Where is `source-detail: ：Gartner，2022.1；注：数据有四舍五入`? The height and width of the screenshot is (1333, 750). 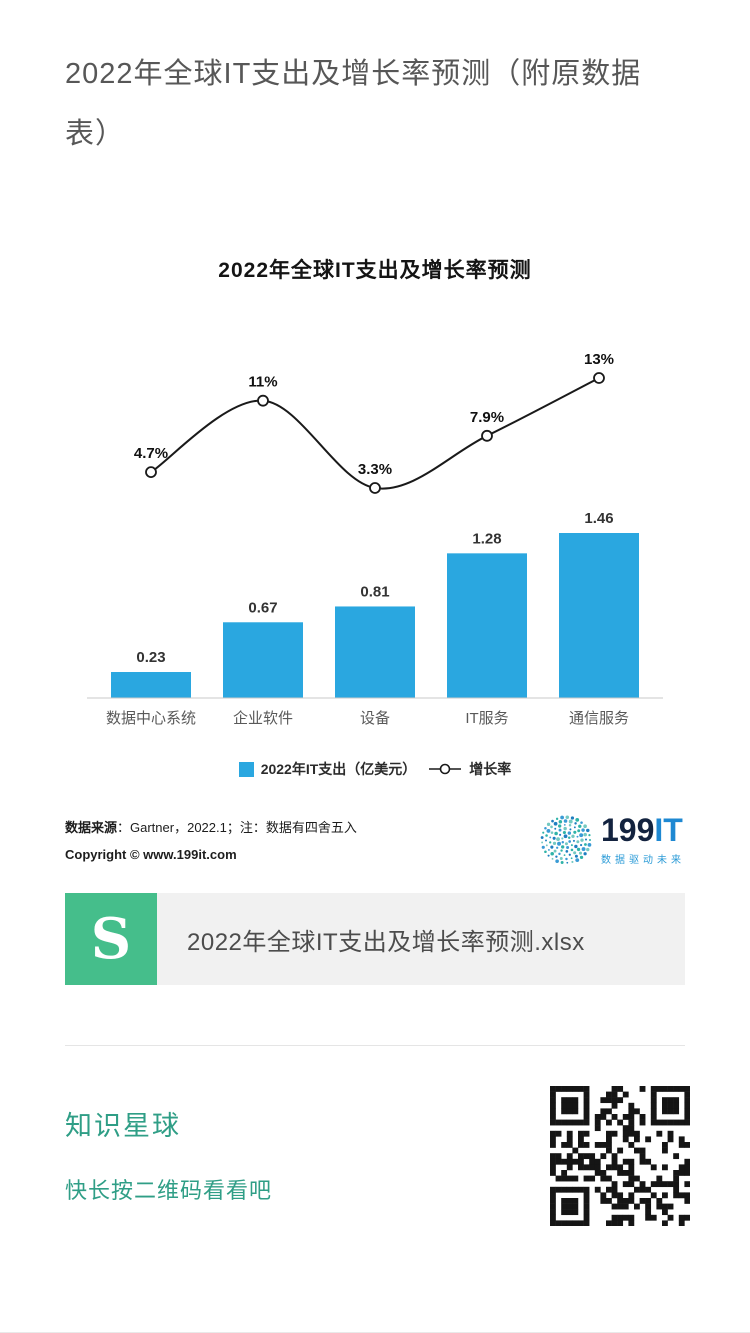 source-detail: ：Gartner，2022.1；注：数据有四舍五入 is located at coordinates (237, 827).